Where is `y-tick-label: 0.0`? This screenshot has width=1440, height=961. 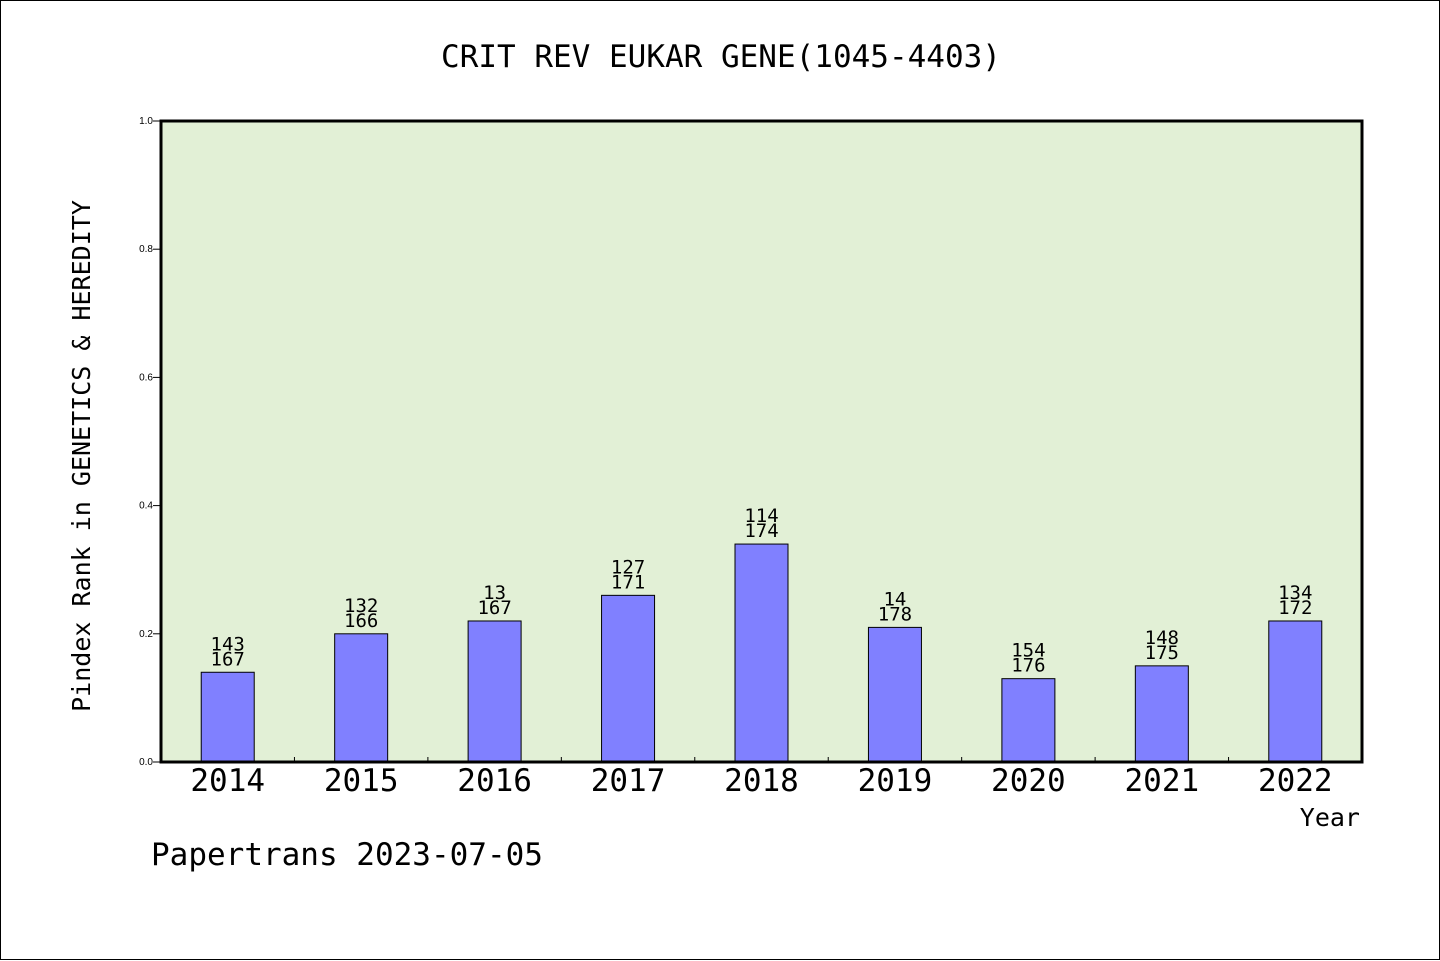 y-tick-label: 0.0 is located at coordinates (146, 762).